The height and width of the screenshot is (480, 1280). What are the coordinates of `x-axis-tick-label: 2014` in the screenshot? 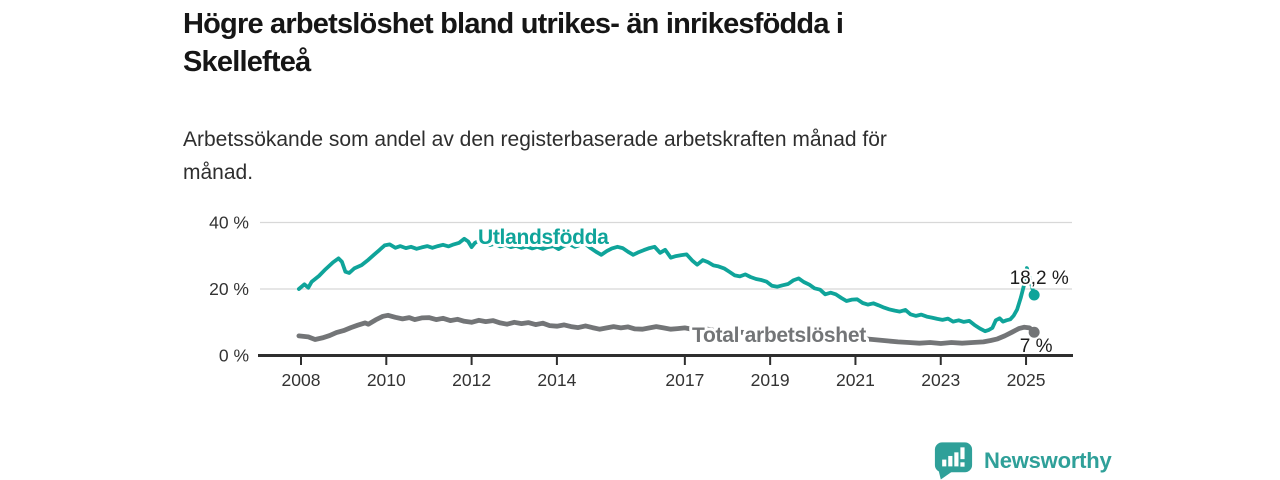 It's located at (556, 380).